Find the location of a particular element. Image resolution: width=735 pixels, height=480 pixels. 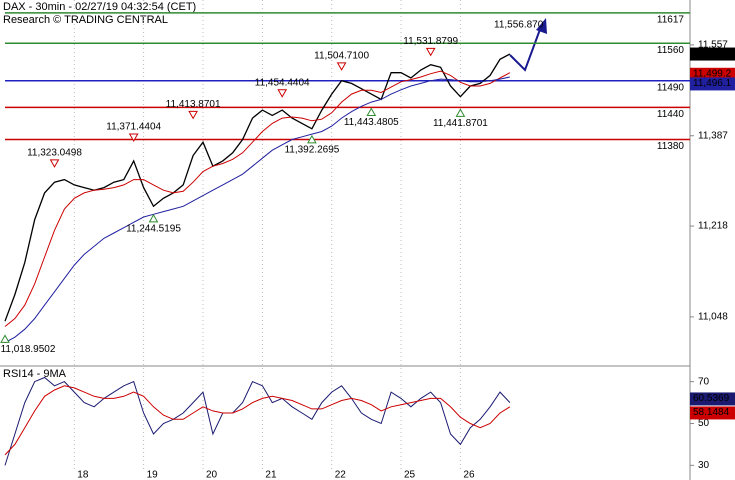

y-tick-label: 11,387 is located at coordinates (713, 135).